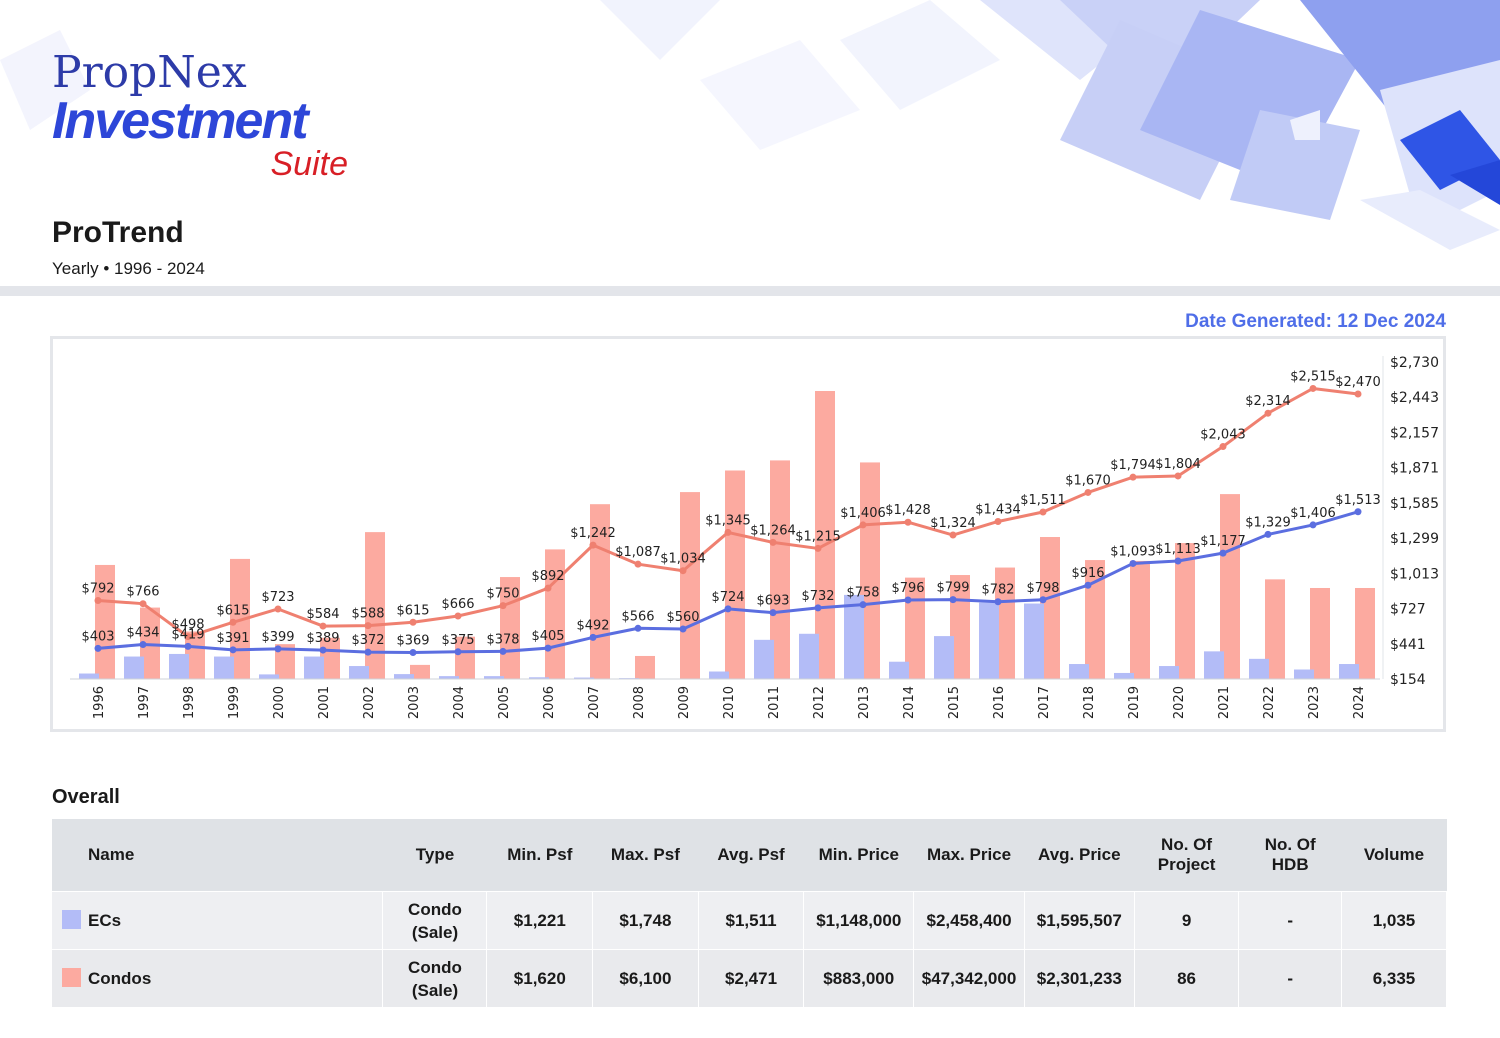 This screenshot has height=1038, width=1500. What do you see at coordinates (1178, 549) in the screenshot?
I see `ec-psf-data-label: $1,113` at bounding box center [1178, 549].